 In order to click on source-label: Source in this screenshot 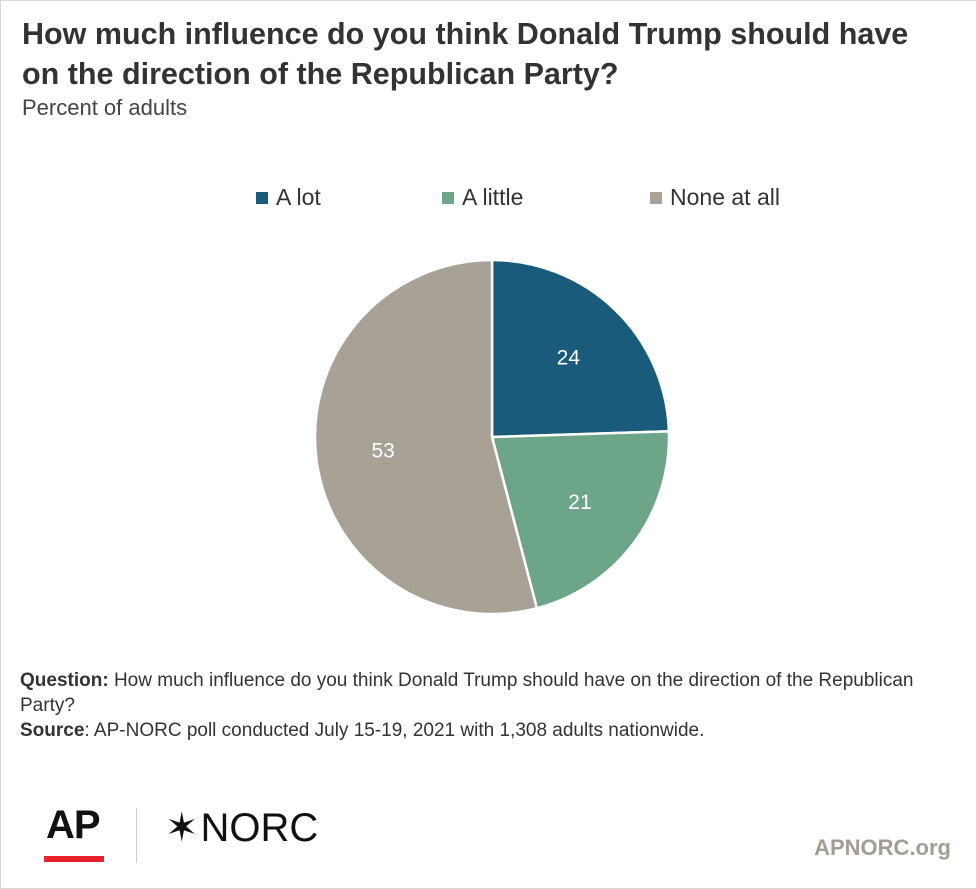, I will do `click(52, 730)`.